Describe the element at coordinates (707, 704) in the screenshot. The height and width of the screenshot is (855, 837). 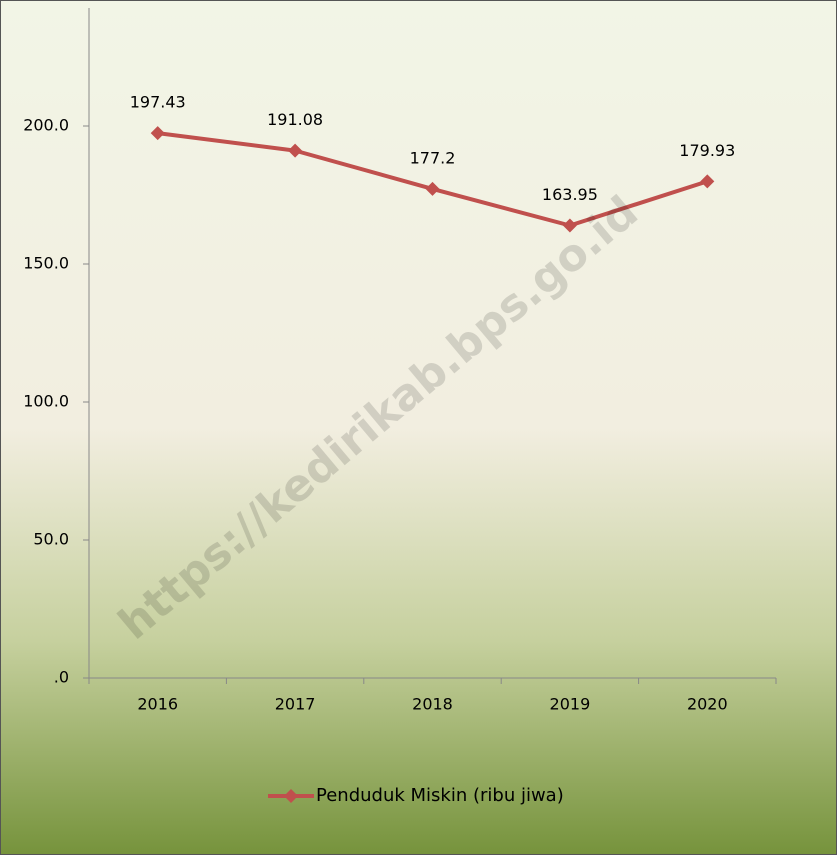
I see `x-tick-label: 2020` at that location.